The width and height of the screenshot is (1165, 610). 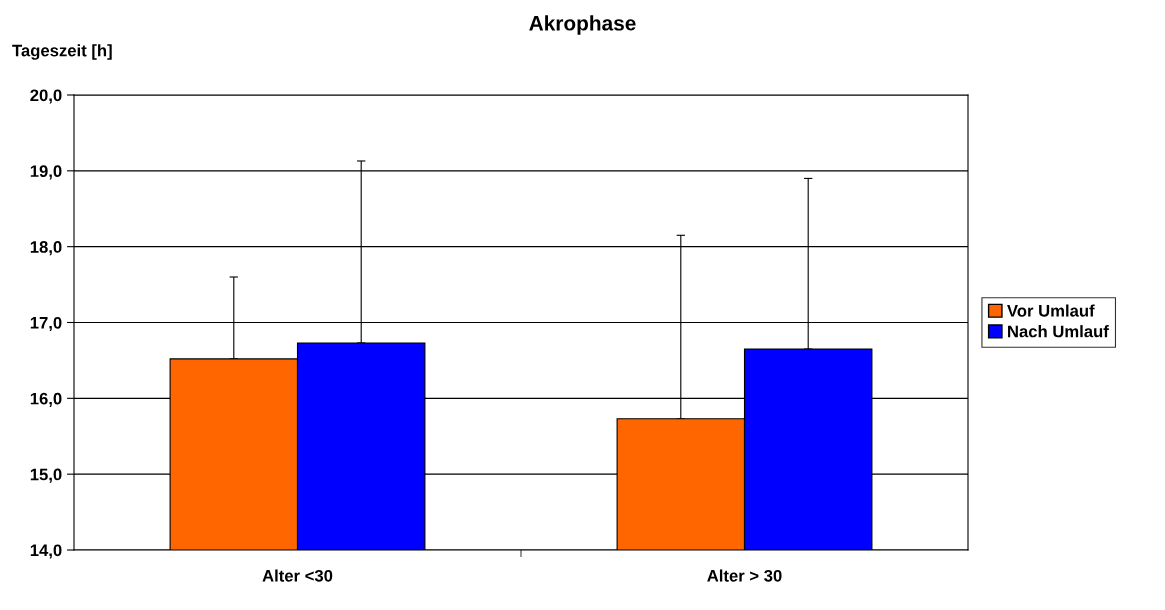 What do you see at coordinates (744, 575) in the screenshot?
I see `x-tick-label: Alter > 30` at bounding box center [744, 575].